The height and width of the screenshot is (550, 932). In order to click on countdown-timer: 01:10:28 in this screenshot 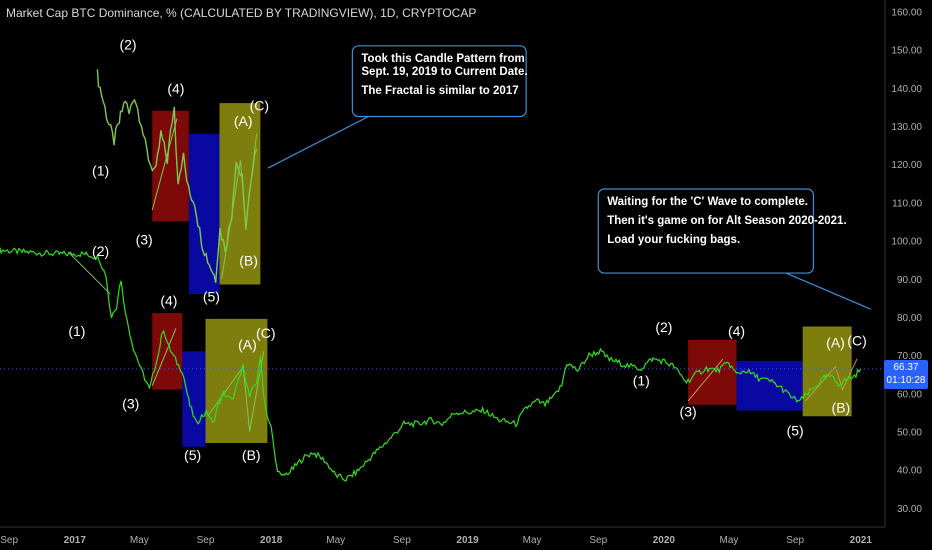, I will do `click(906, 380)`.